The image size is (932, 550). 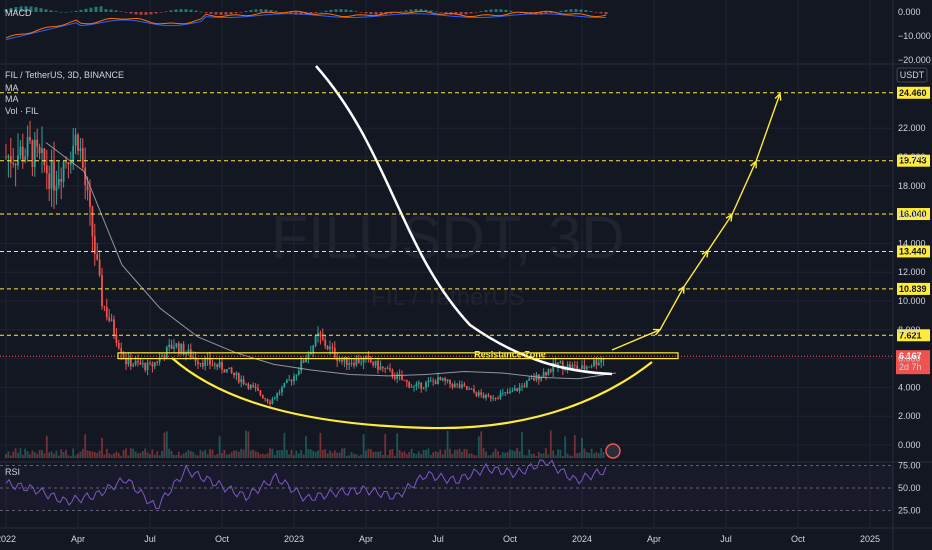 I want to click on currency-button, so click(x=912, y=75).